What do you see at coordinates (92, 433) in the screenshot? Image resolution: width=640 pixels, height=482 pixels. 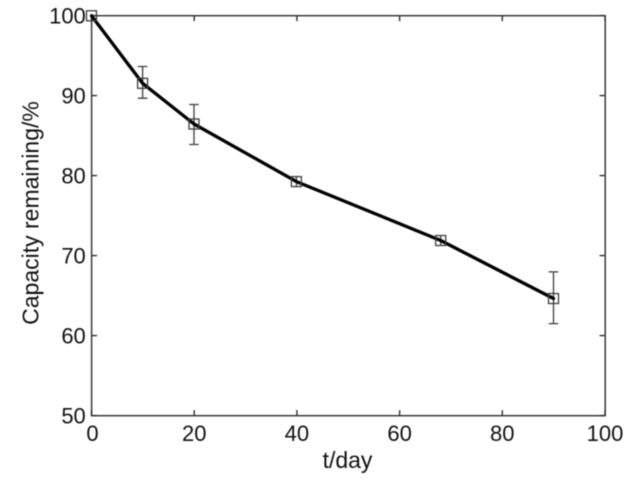 I see `svg-text: 0` at bounding box center [92, 433].